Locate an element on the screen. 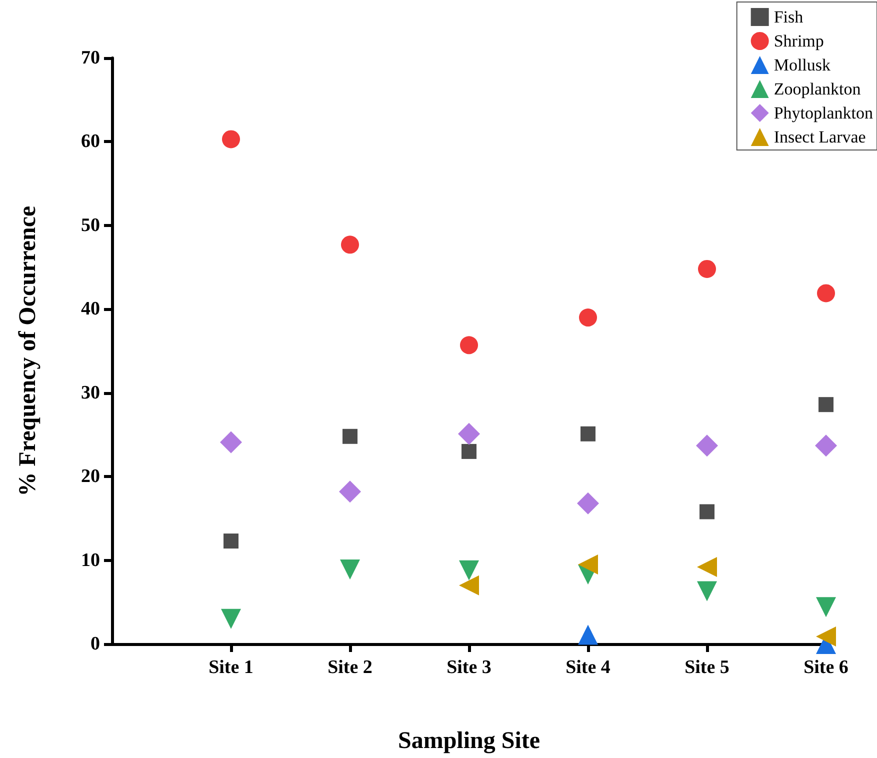  y-tick-label: 30 is located at coordinates (90, 393).